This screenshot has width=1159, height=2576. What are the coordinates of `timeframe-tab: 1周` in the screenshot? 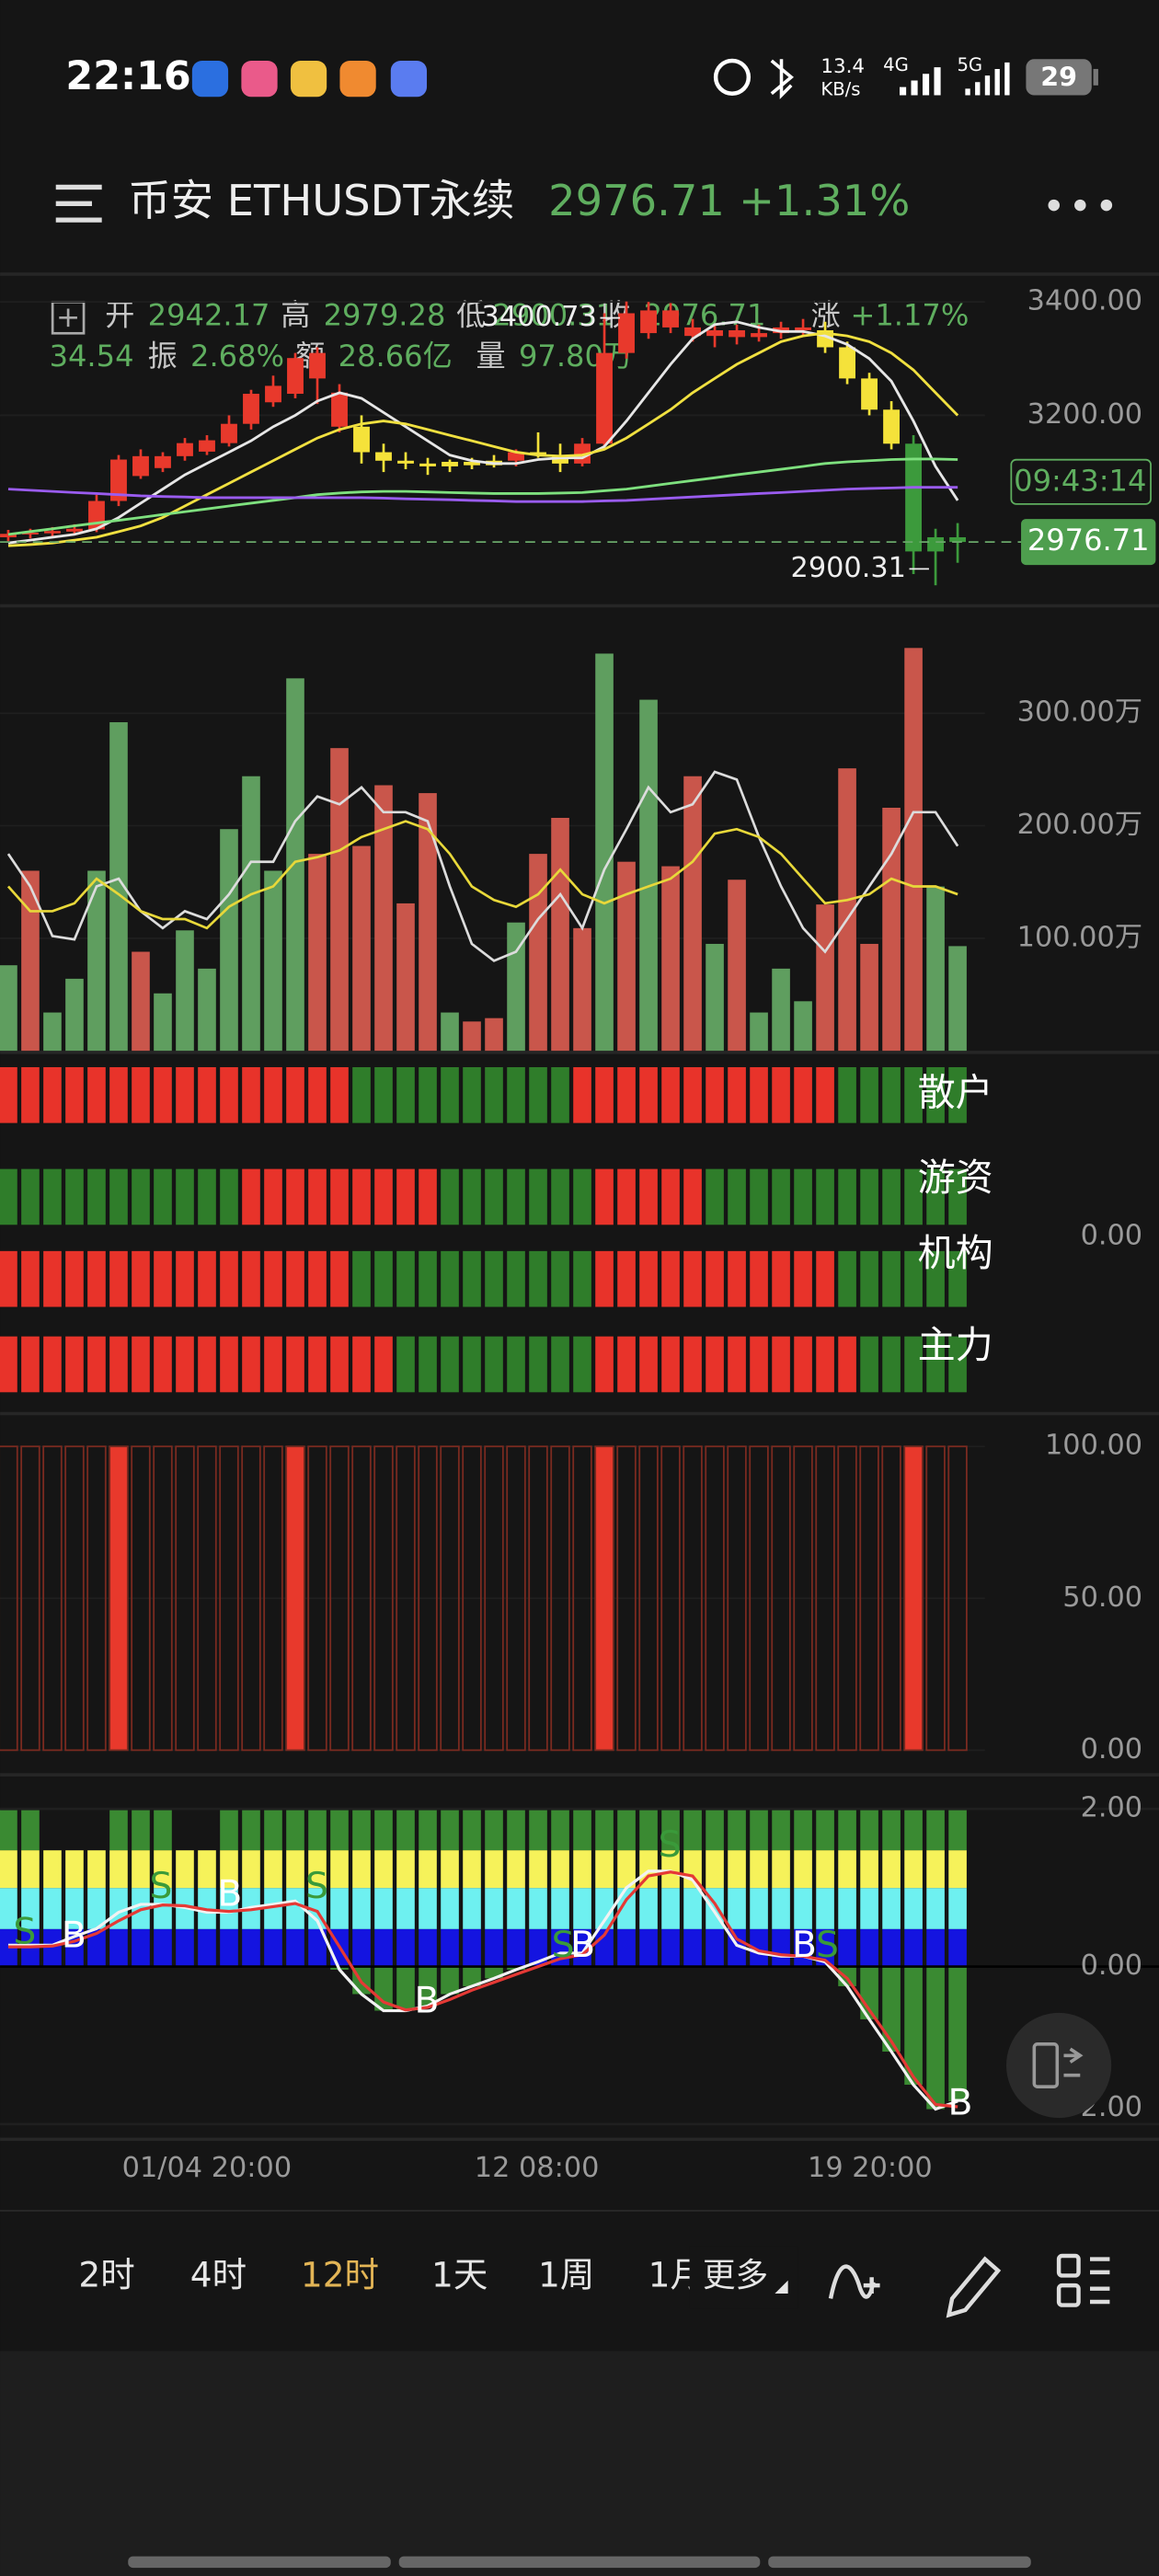 It's located at (566, 2275).